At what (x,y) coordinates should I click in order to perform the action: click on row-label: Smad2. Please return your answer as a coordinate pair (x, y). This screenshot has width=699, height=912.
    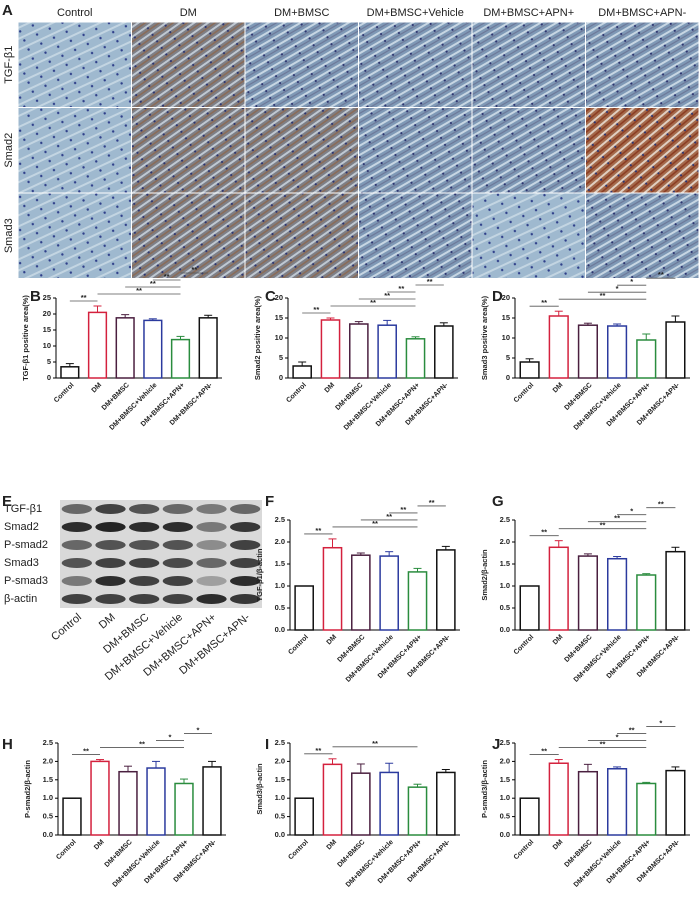
    Looking at the image, I should click on (9, 150).